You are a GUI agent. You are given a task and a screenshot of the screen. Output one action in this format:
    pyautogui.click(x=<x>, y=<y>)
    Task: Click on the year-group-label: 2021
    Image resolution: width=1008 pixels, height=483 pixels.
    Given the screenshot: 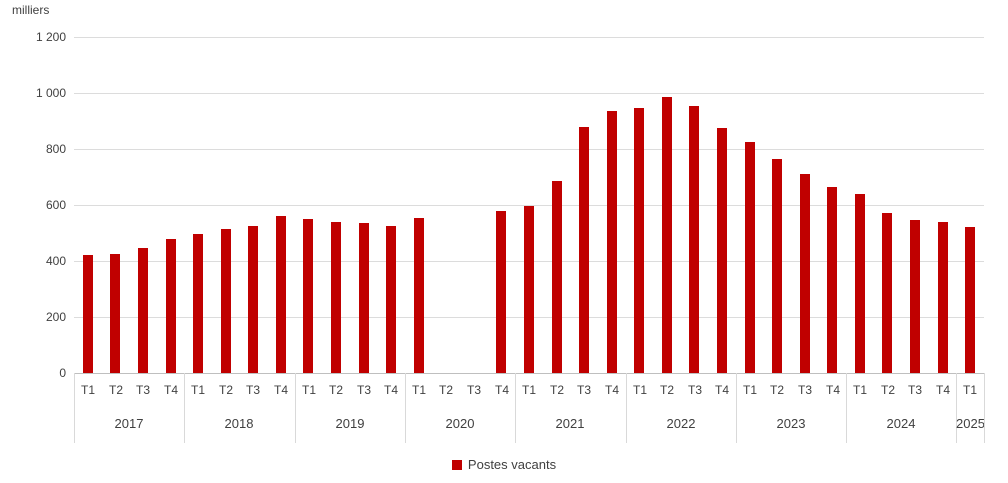 What is the action you would take?
    pyautogui.click(x=570, y=423)
    